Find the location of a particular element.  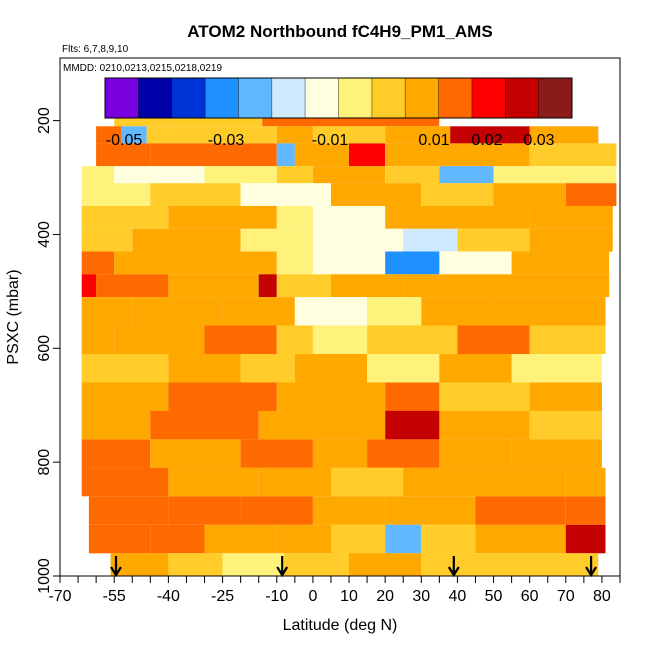

flight-markers is located at coordinates (354, 567).